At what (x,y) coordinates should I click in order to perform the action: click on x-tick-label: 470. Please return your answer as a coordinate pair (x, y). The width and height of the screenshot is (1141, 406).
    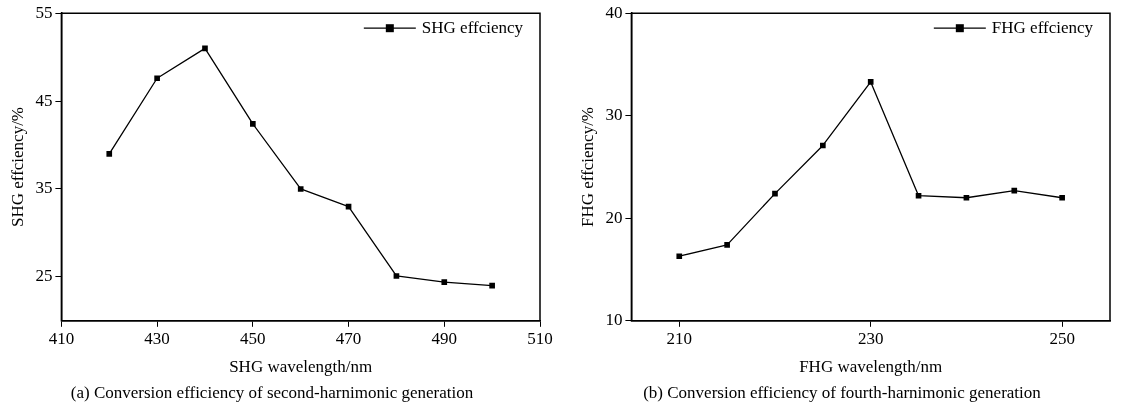
    Looking at the image, I should click on (348, 339).